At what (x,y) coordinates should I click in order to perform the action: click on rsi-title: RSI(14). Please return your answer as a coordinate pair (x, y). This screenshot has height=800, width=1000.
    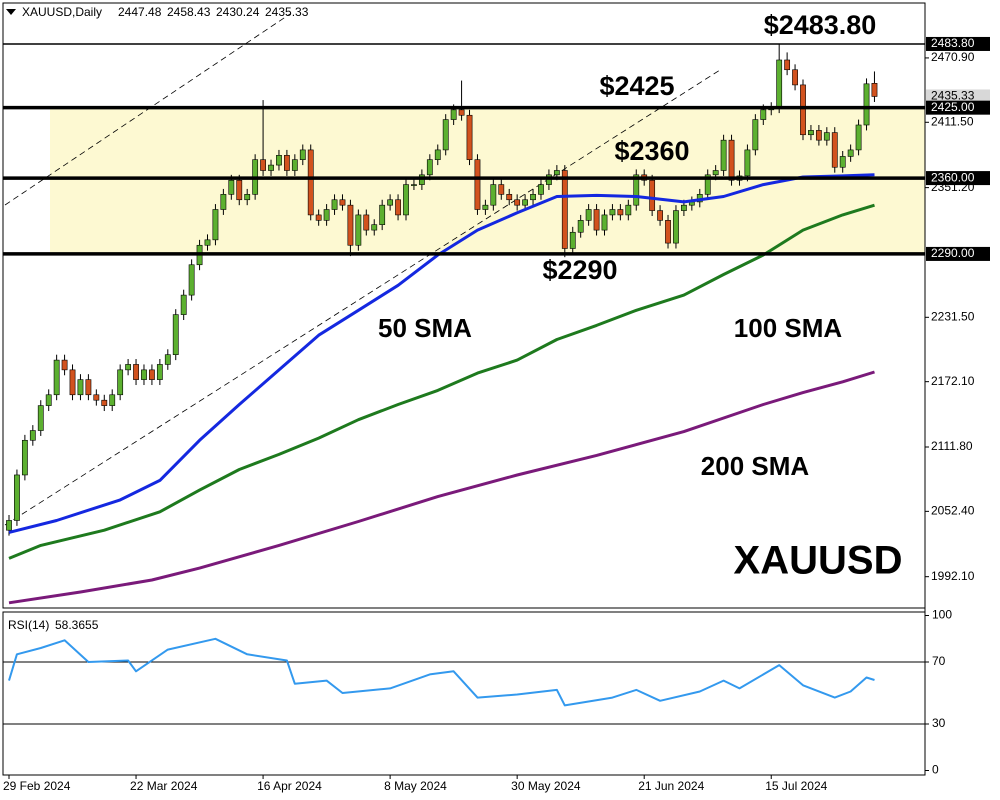
    Looking at the image, I should click on (28, 625).